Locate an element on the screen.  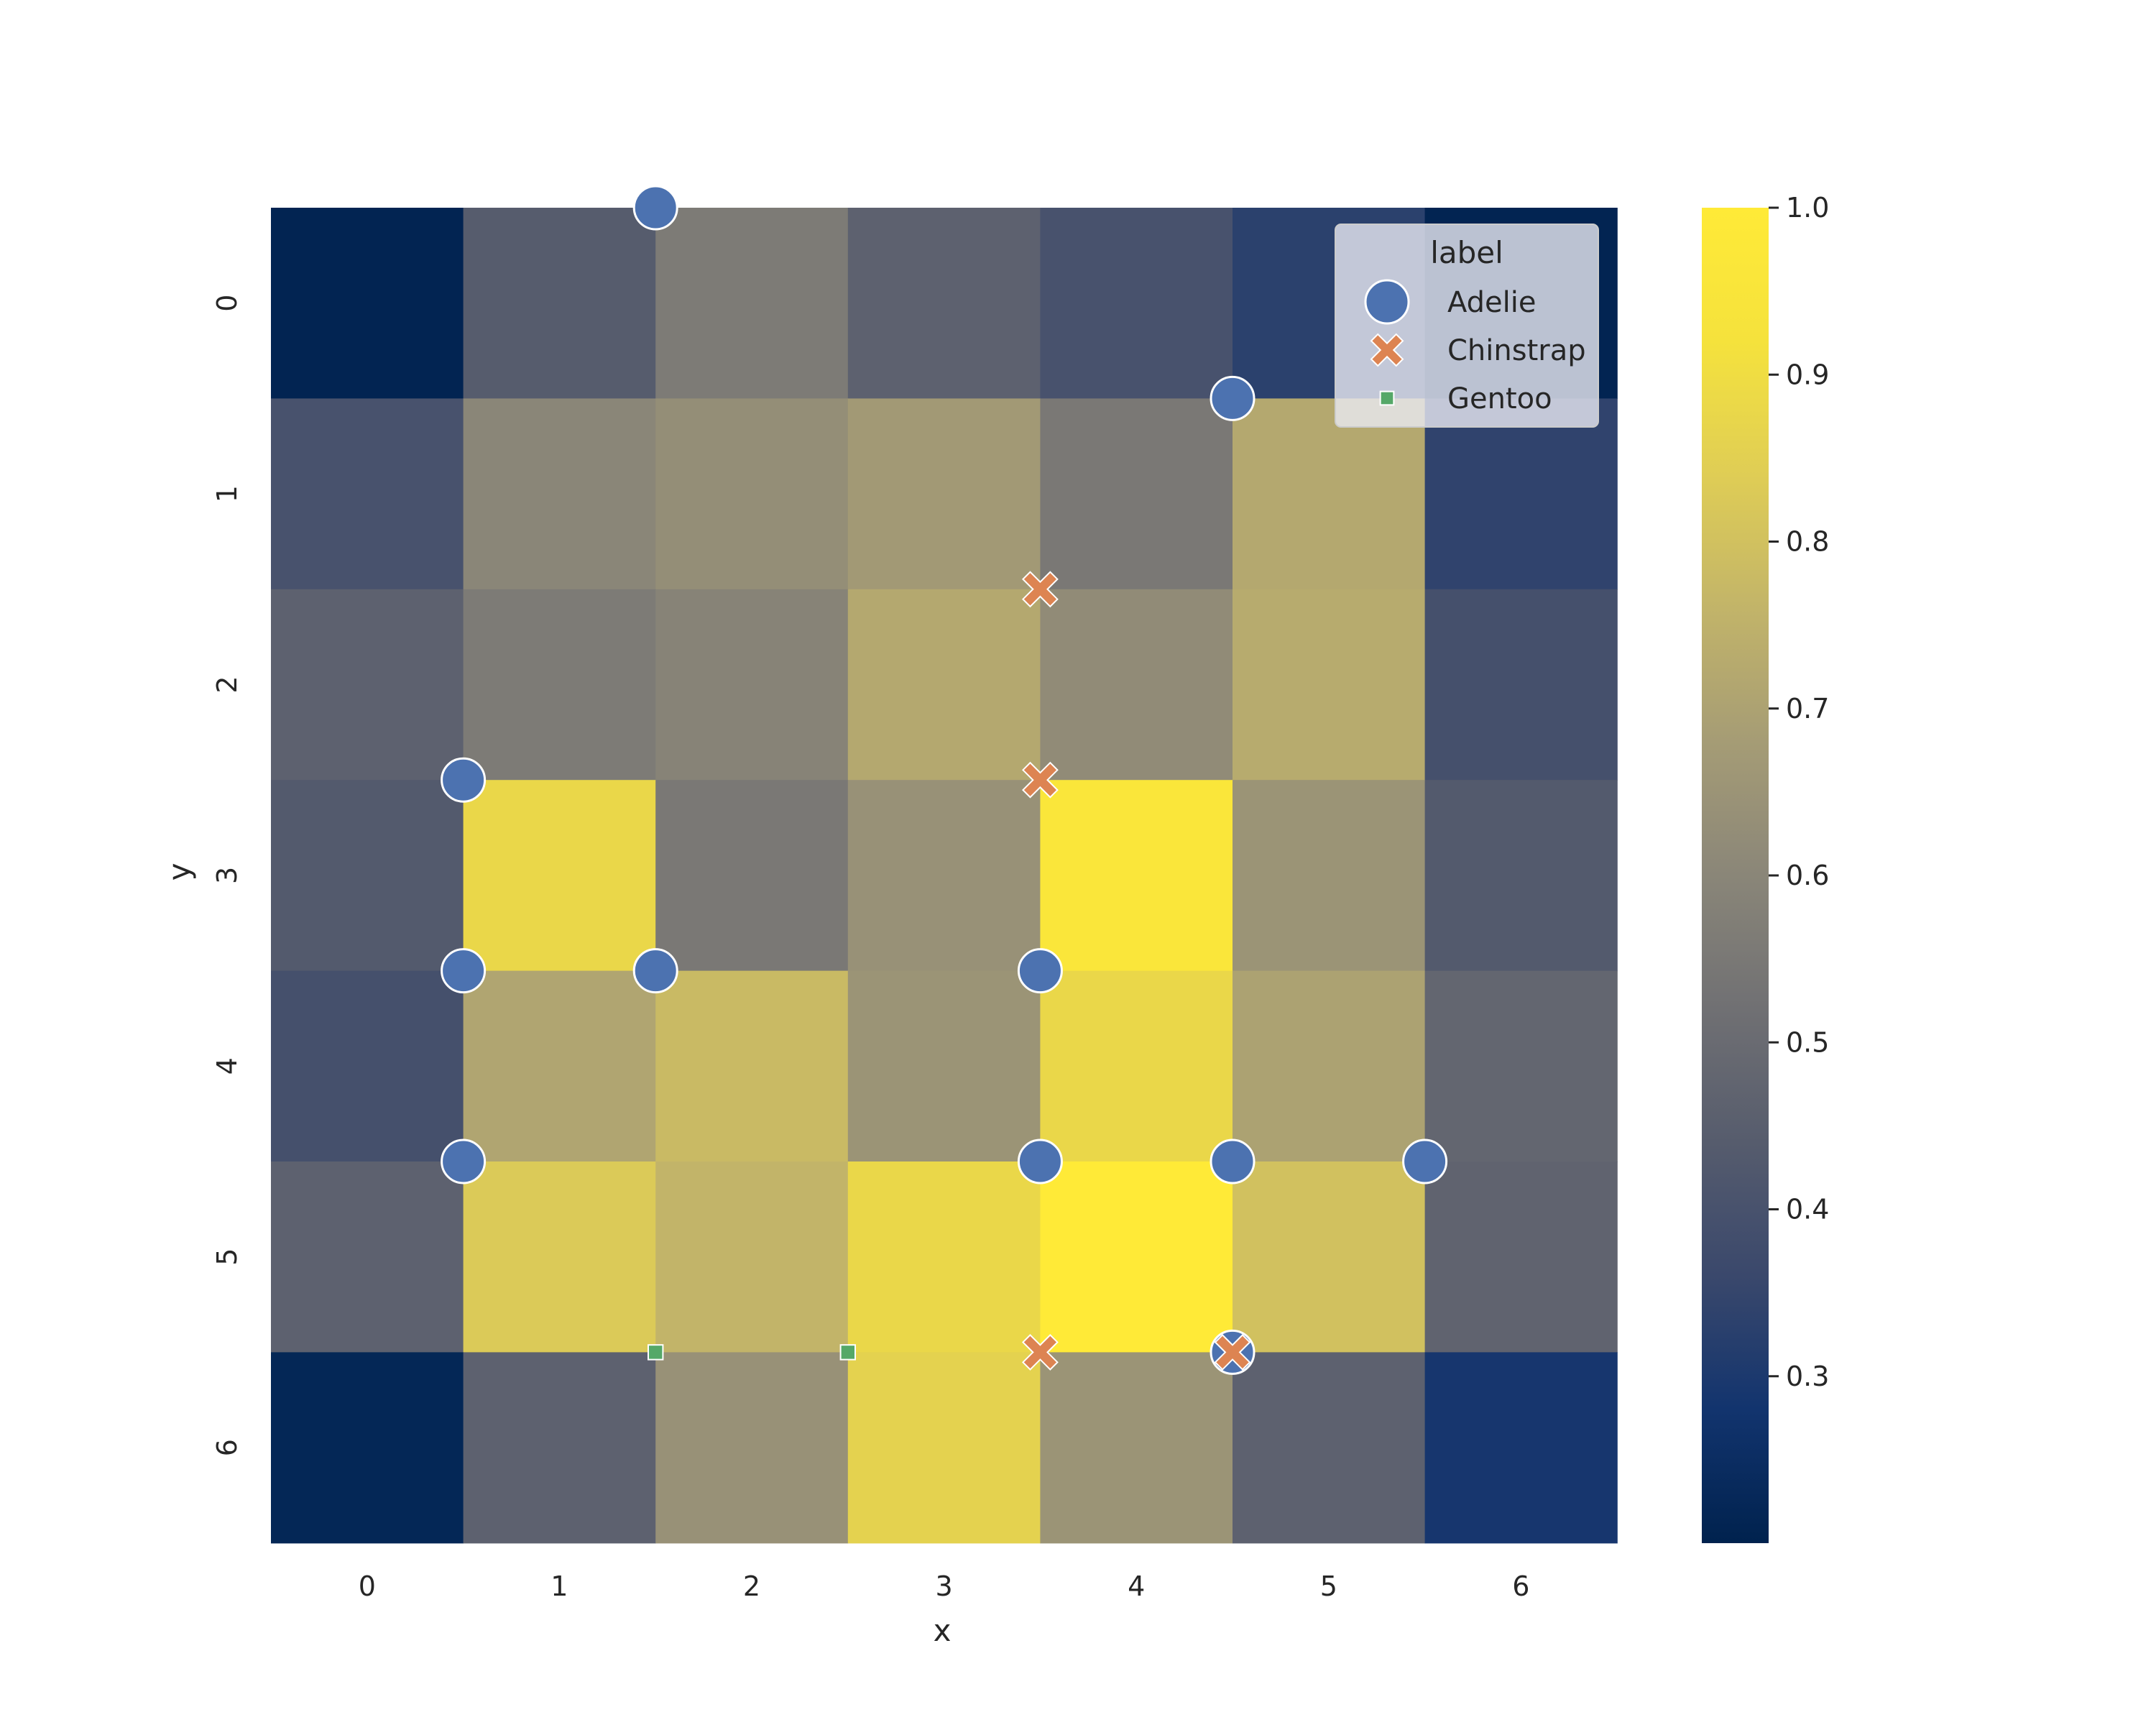
x-tick-label: 0 is located at coordinates (367, 1586).